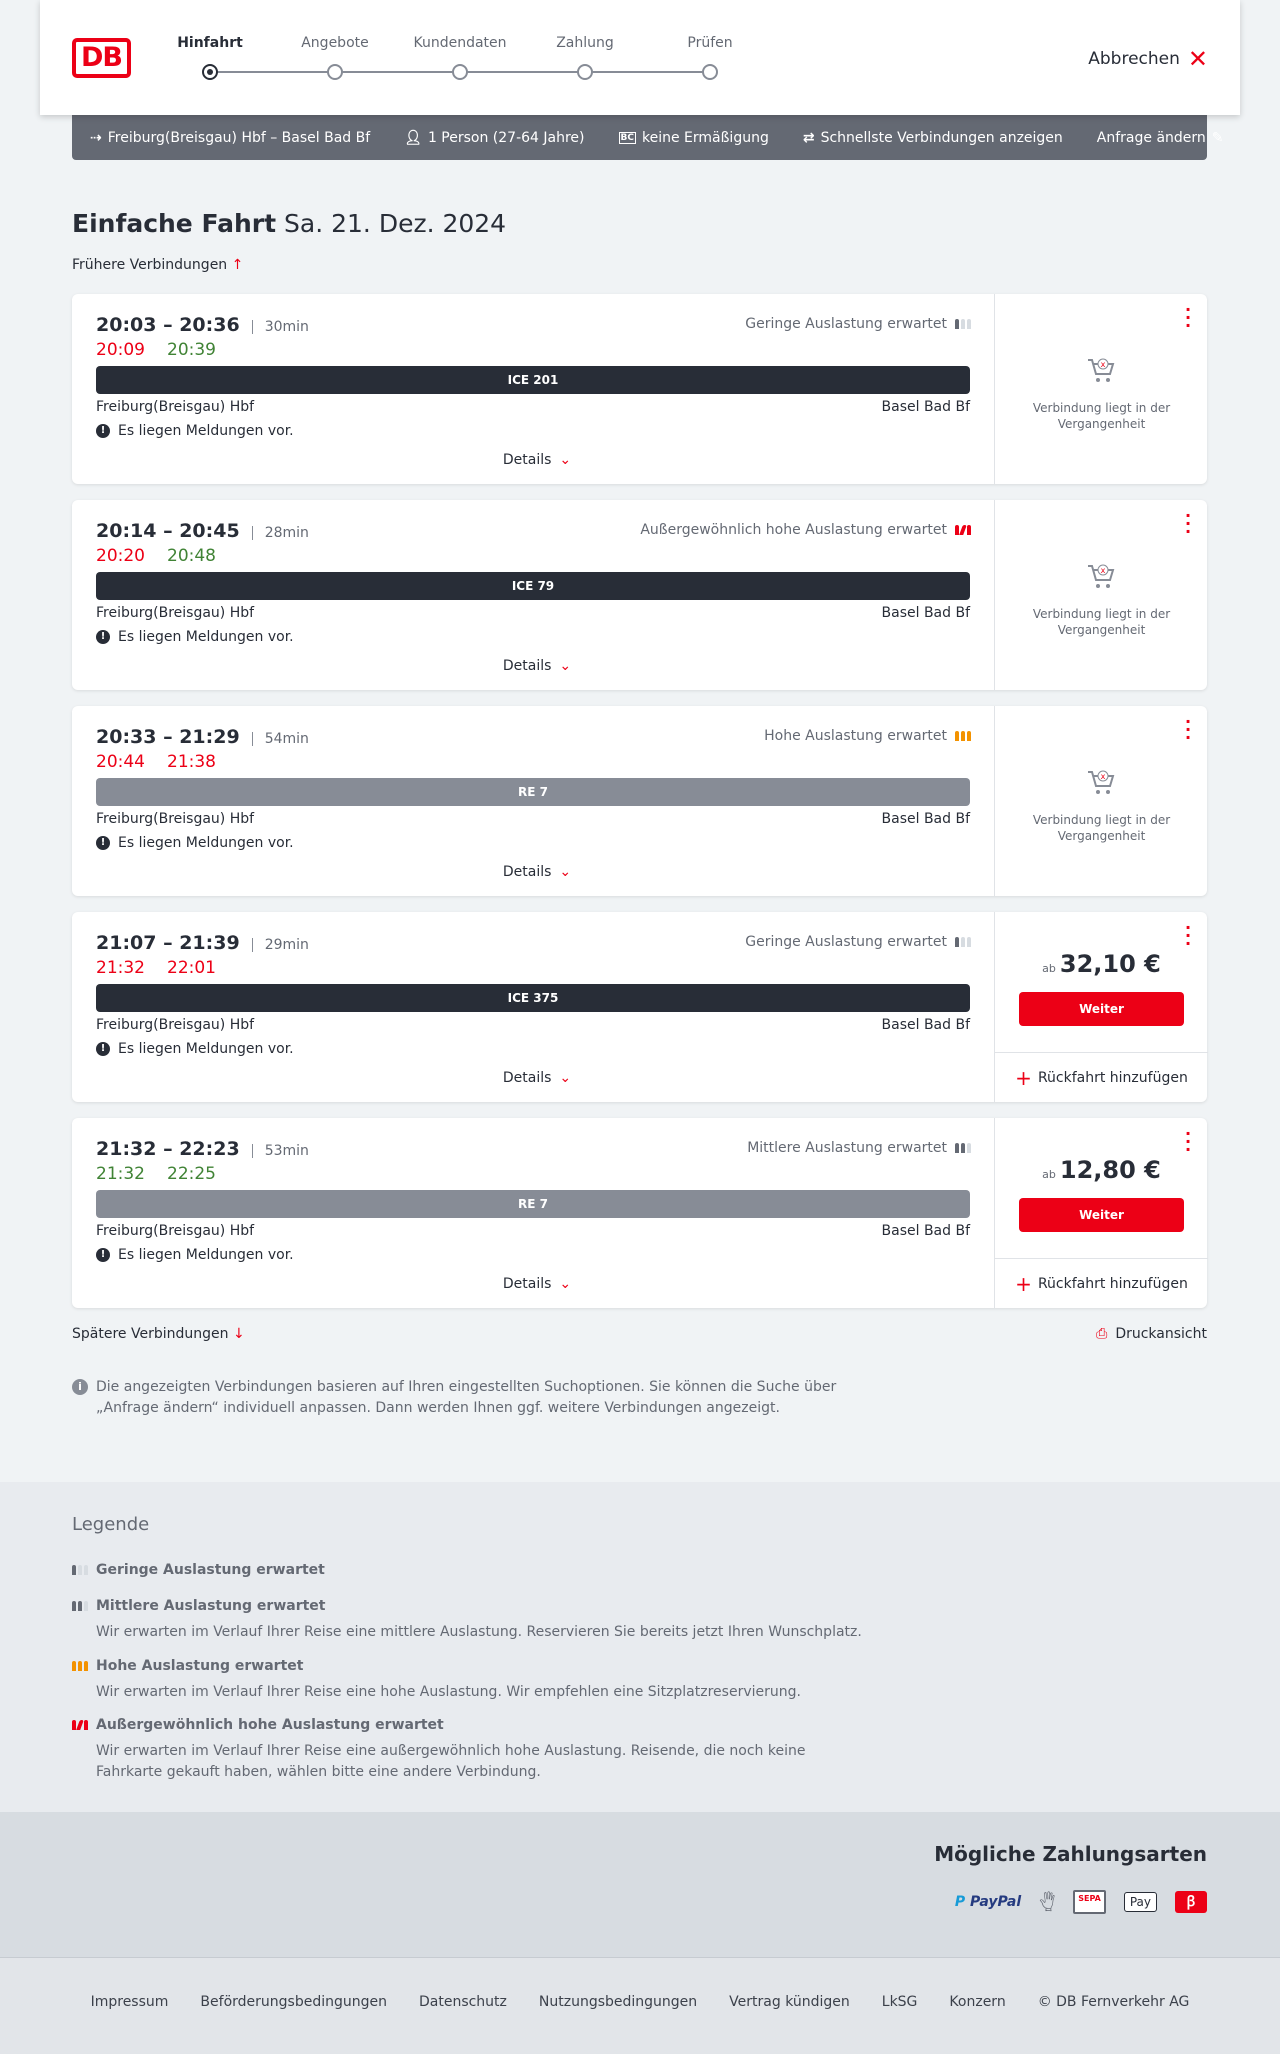 This screenshot has height=2054, width=1280. Describe the element at coordinates (111, 1524) in the screenshot. I see `legend-title: Legende` at that location.